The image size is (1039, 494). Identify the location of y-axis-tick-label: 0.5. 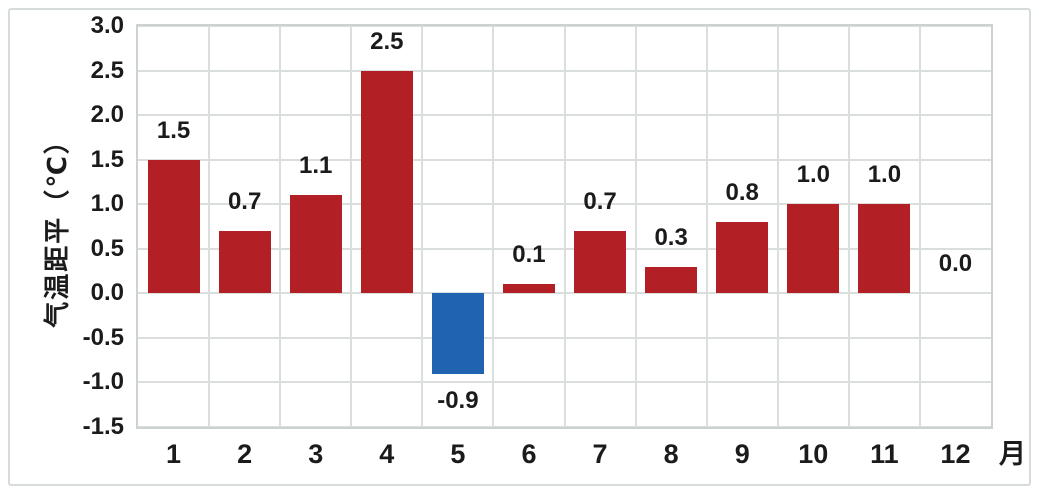
(107, 248).